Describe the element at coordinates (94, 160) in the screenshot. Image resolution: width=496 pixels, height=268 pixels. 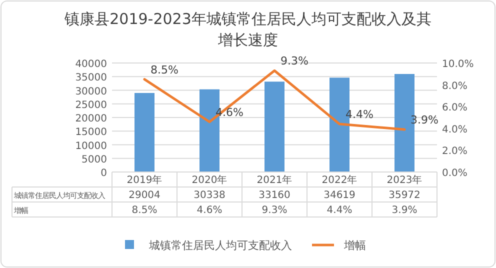
I see `y-tick-label: 5000` at that location.